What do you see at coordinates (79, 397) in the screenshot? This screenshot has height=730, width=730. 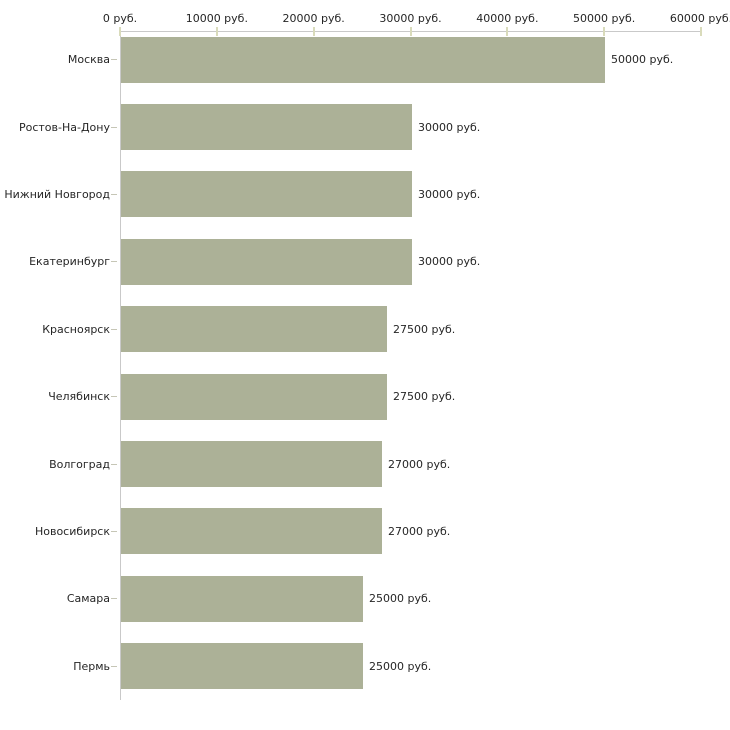 I see `category-label: Челябинск` at bounding box center [79, 397].